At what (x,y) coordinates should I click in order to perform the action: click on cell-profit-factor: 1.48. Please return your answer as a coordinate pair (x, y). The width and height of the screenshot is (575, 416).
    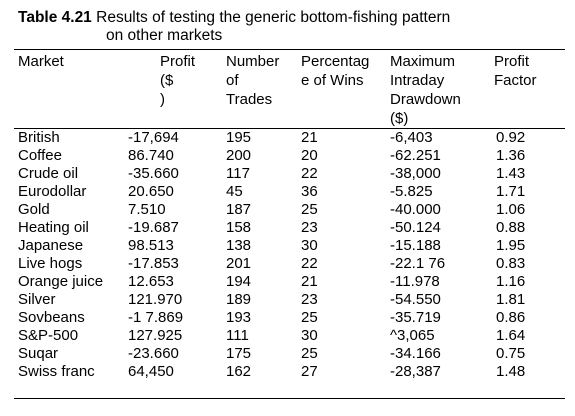
    Looking at the image, I should click on (511, 371).